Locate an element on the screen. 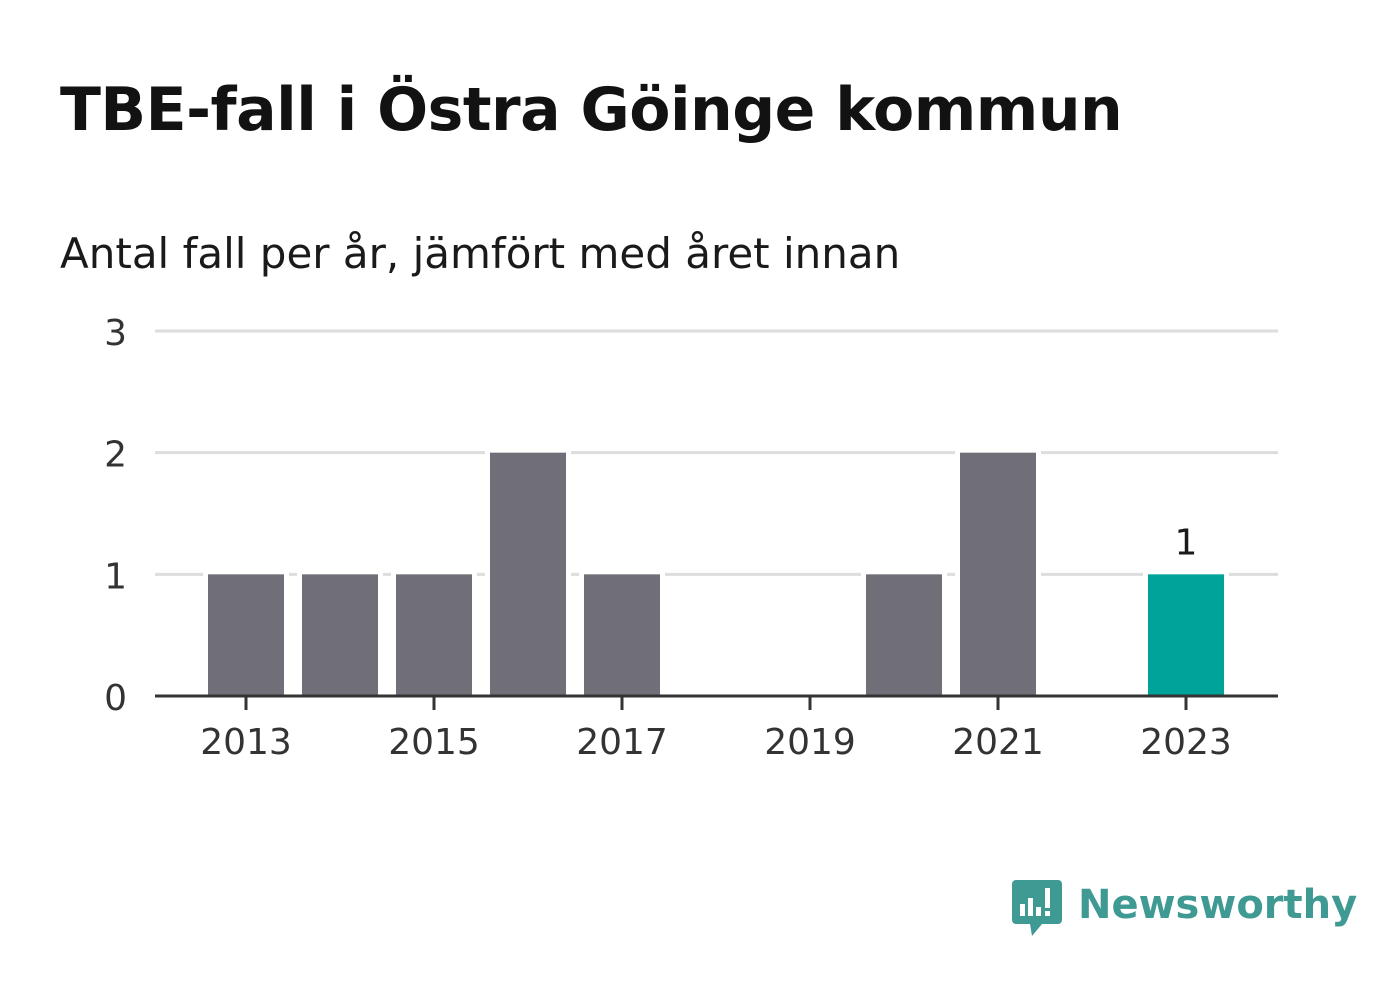 The width and height of the screenshot is (1382, 999). brand-logo: Newsworthy is located at coordinates (1182, 910).